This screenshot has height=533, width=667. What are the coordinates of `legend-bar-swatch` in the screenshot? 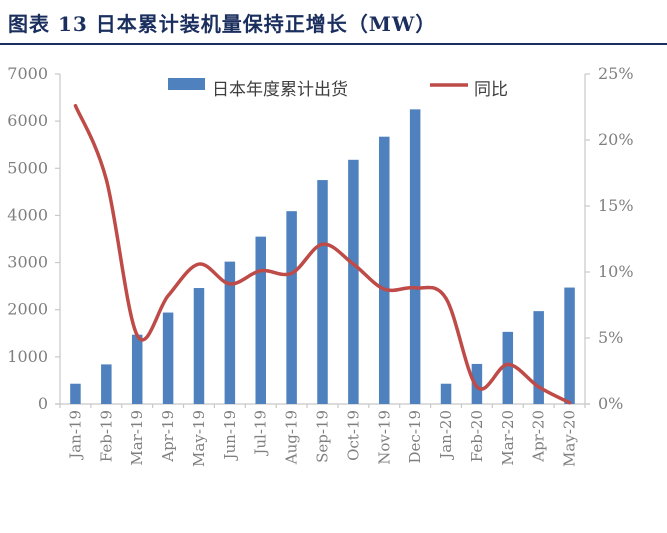 It's located at (186, 84).